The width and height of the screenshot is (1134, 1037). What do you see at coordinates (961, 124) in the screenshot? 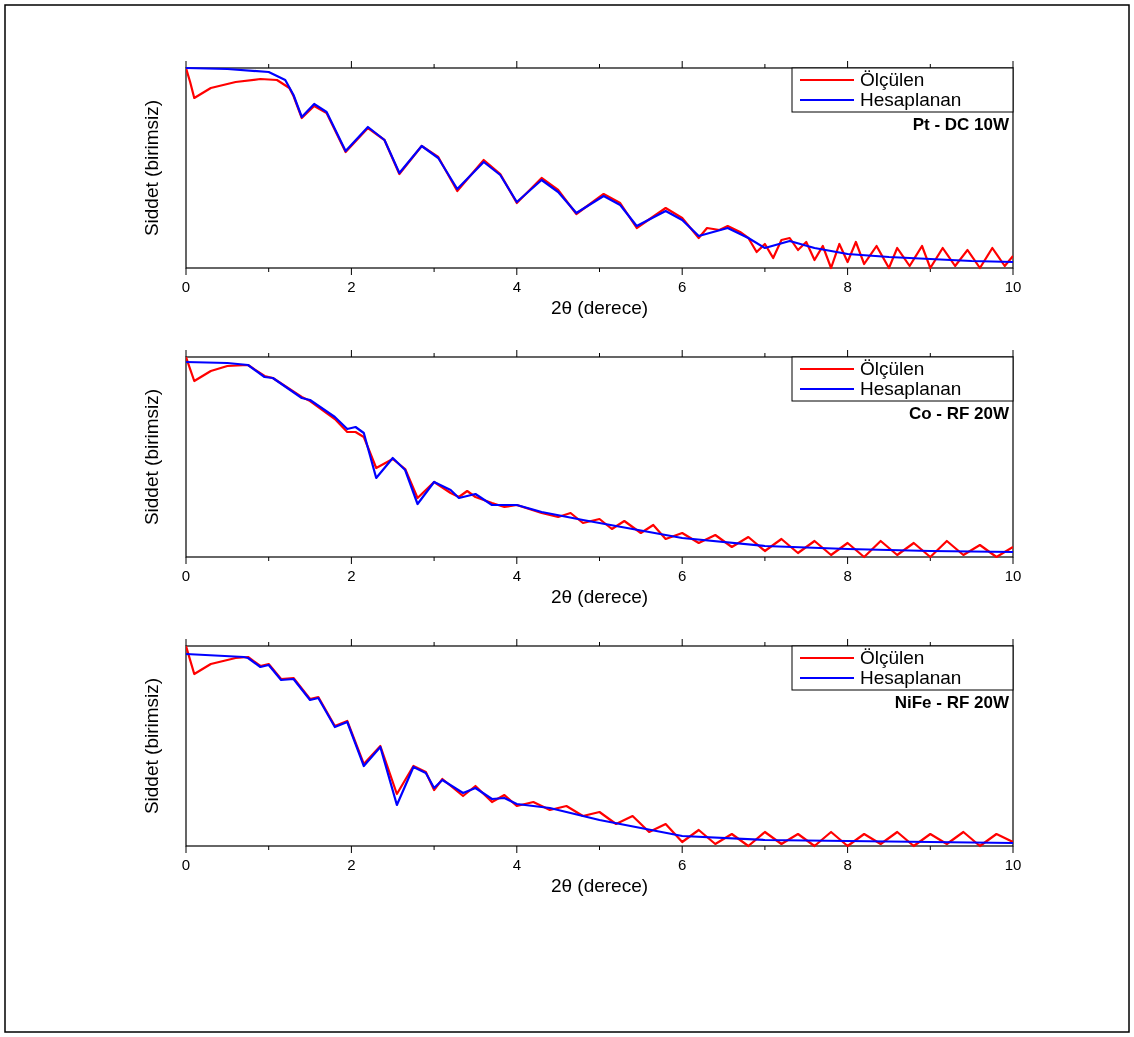
I see `annotation: Pt - DC 10W` at bounding box center [961, 124].